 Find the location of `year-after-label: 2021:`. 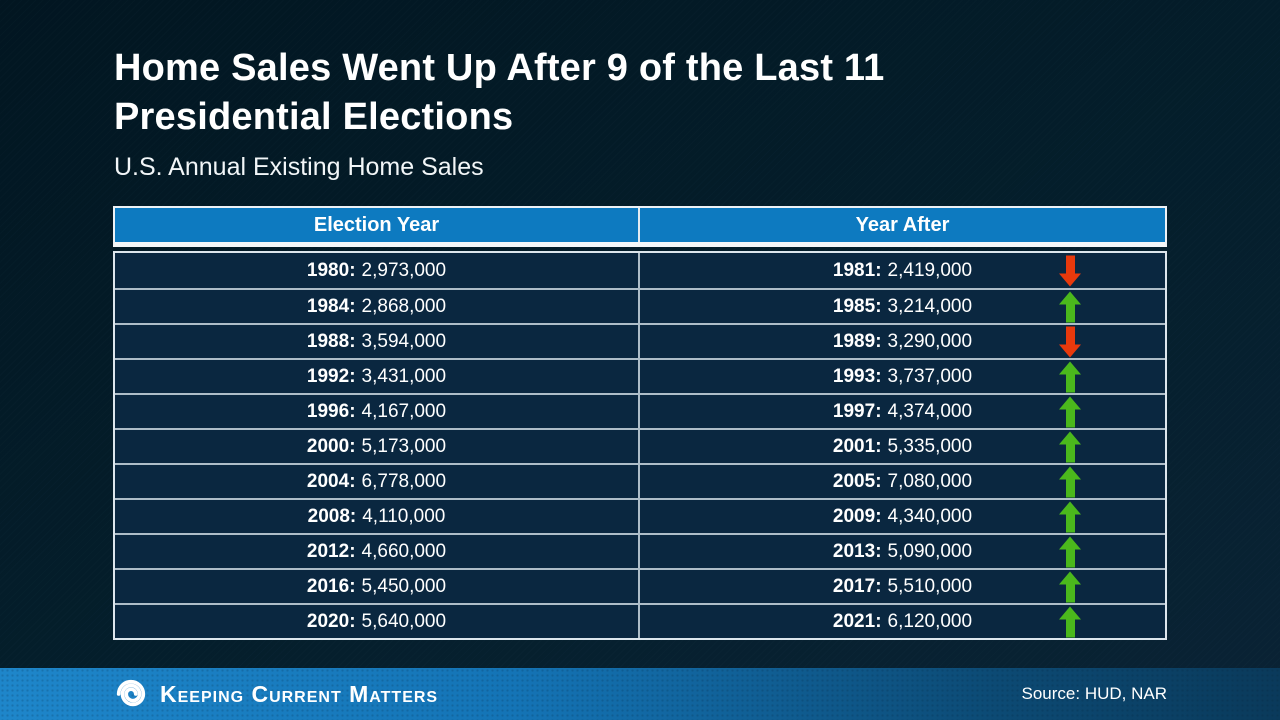

year-after-label: 2021: is located at coordinates (857, 621).